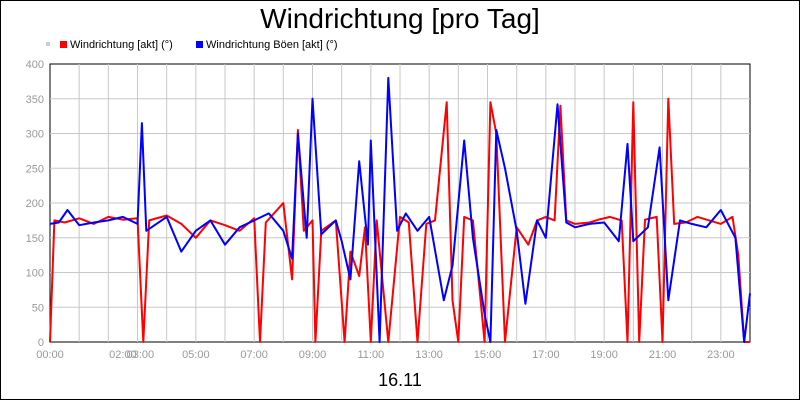 Image resolution: width=800 pixels, height=400 pixels. Describe the element at coordinates (48, 44) in the screenshot. I see `legend-marker-default` at that location.